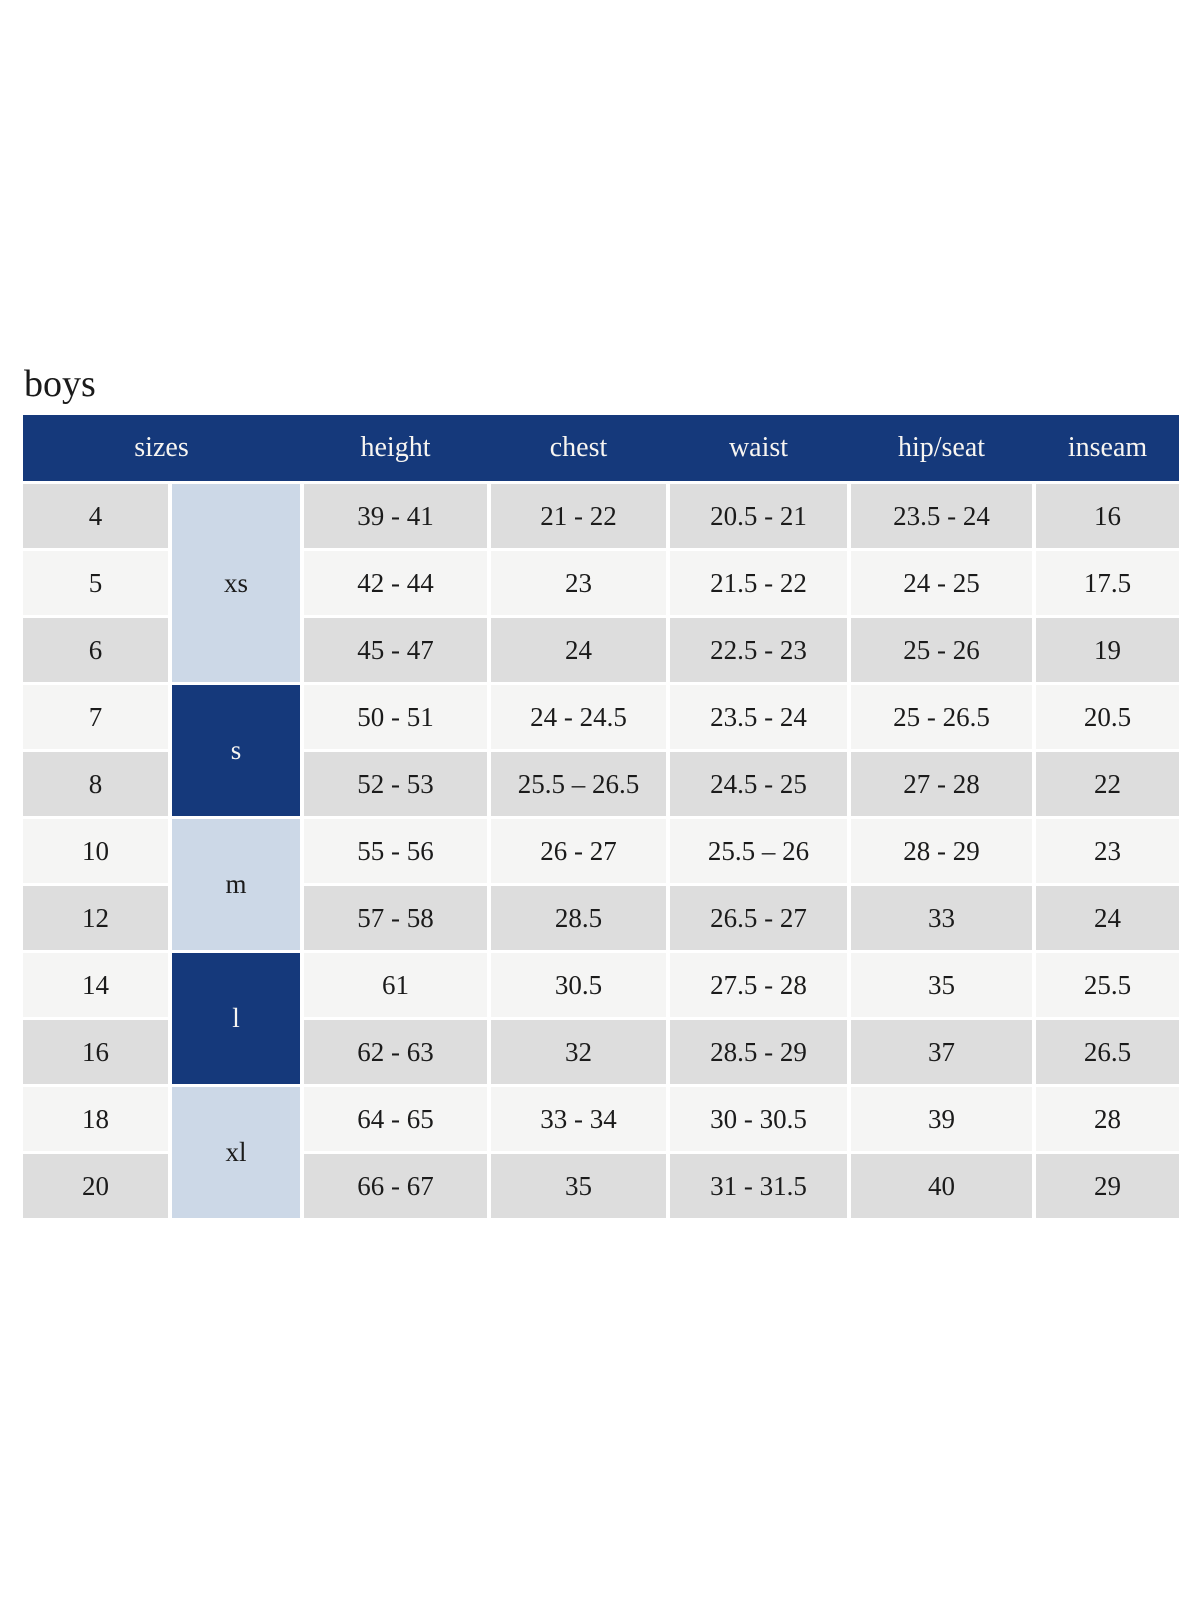  Describe the element at coordinates (1107, 650) in the screenshot. I see `cell-inseam: 19` at that location.